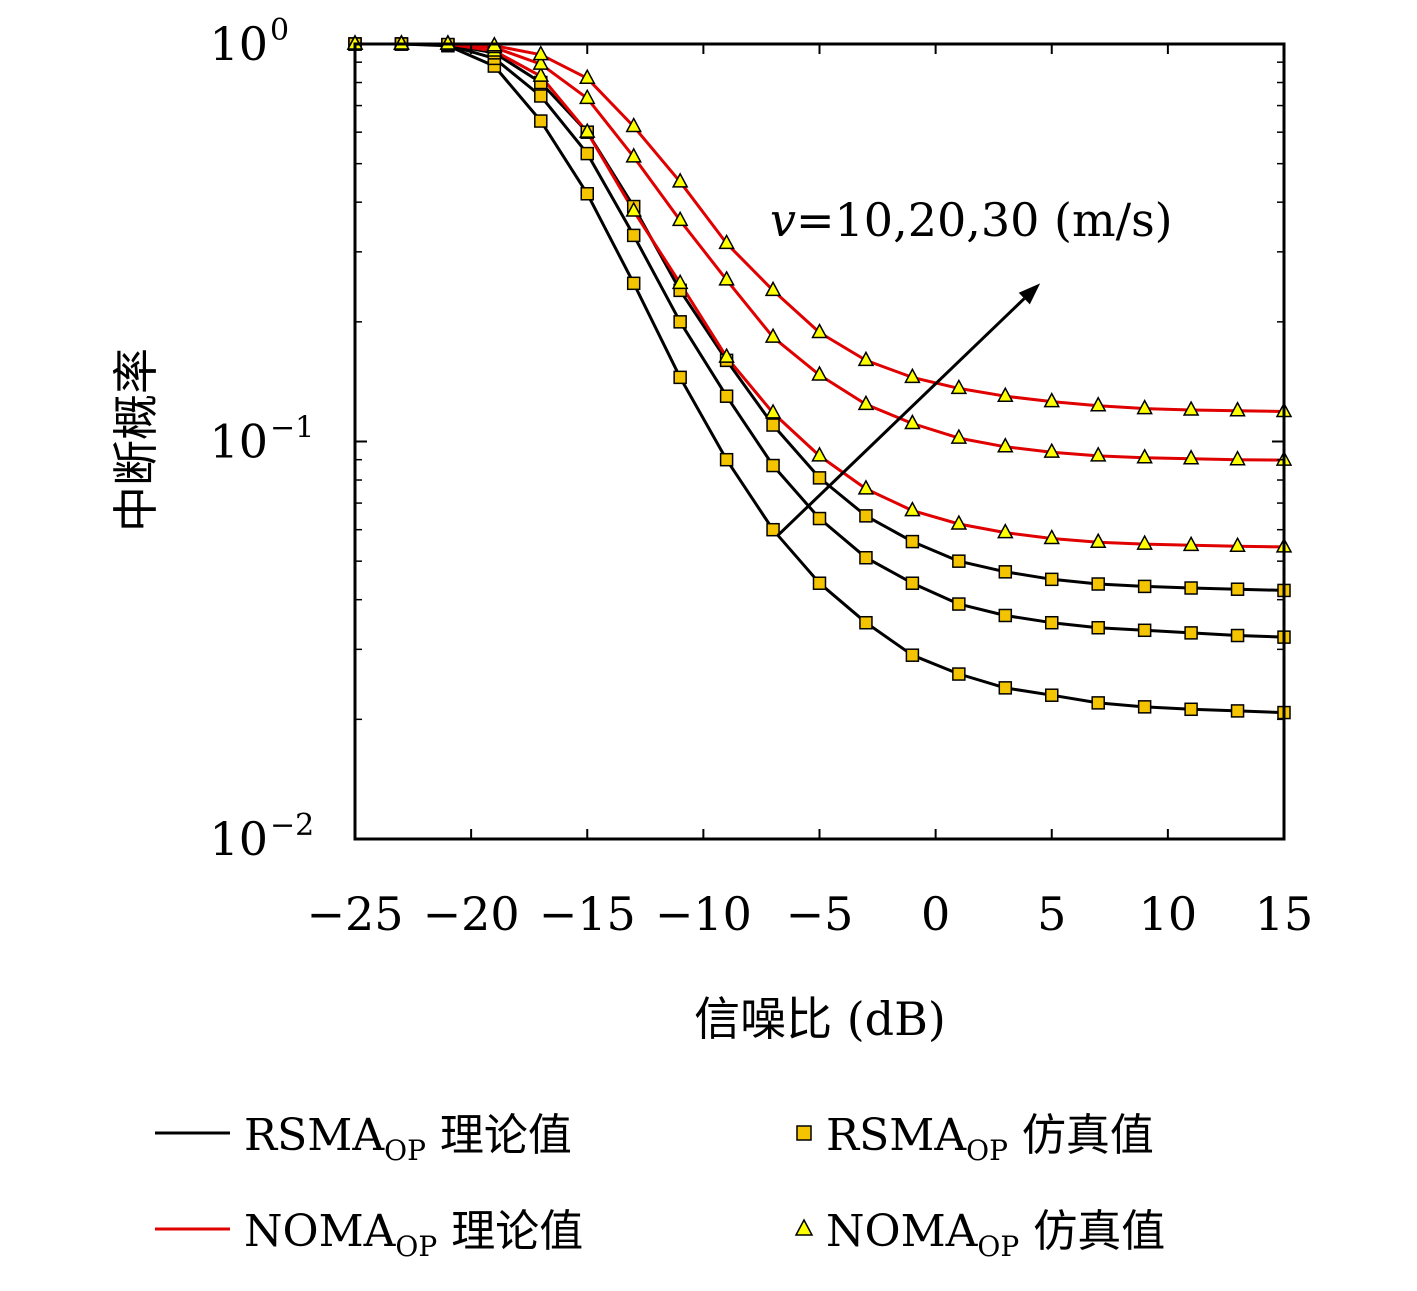 The height and width of the screenshot is (1291, 1417). Describe the element at coordinates (292, 825) in the screenshot. I see `y-tick-exponent: −2` at that location.